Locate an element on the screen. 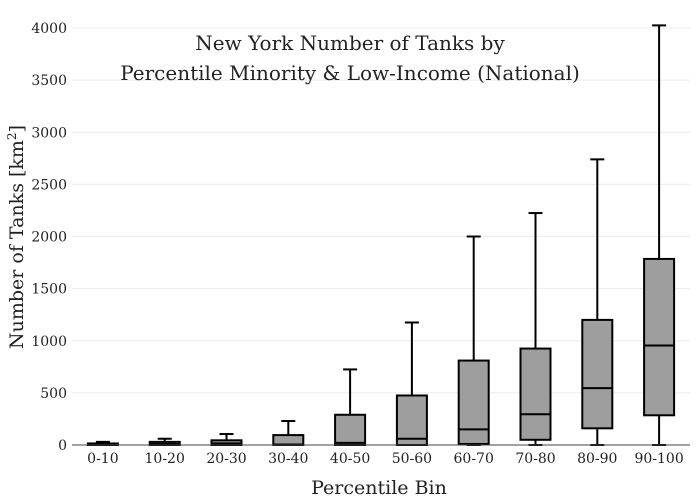  y-tick-label: 3500 is located at coordinates (49, 81).